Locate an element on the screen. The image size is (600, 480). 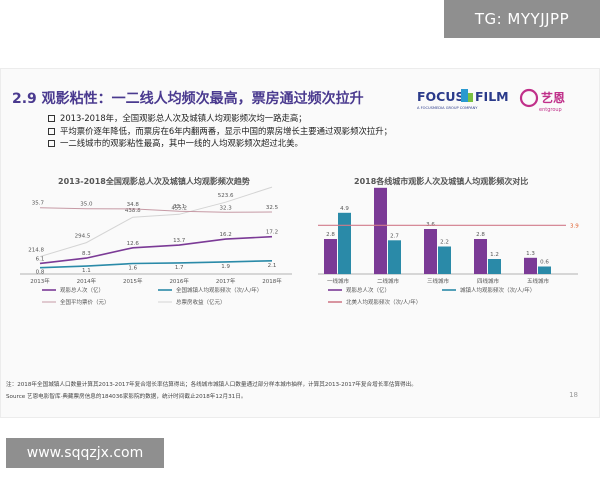
bar-value-label: 2.2 is located at coordinates (444, 243).